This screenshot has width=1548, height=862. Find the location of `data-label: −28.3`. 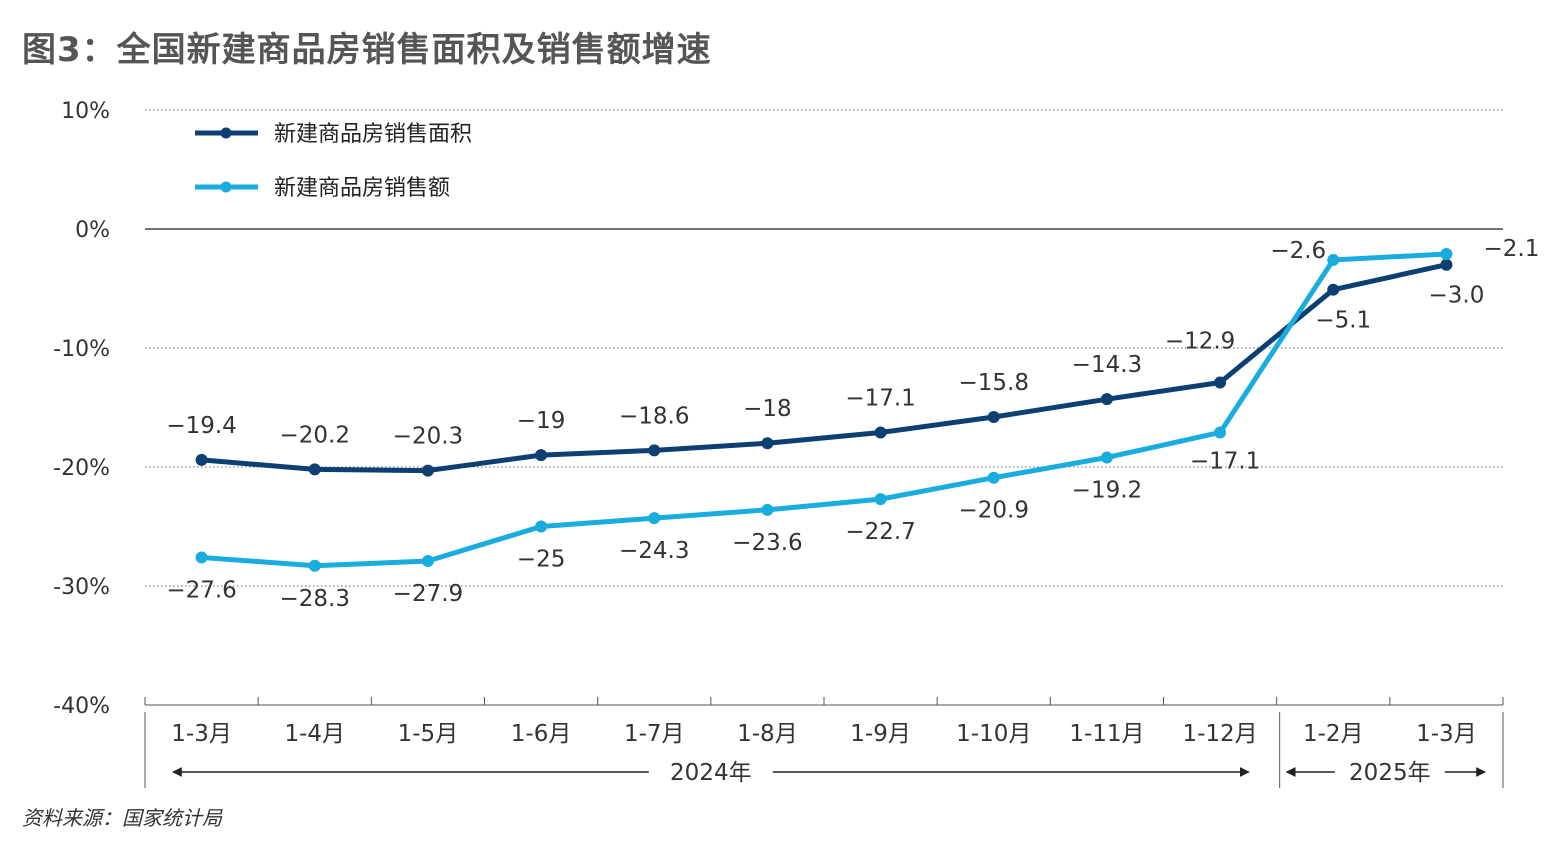

data-label: −28.3 is located at coordinates (315, 599).